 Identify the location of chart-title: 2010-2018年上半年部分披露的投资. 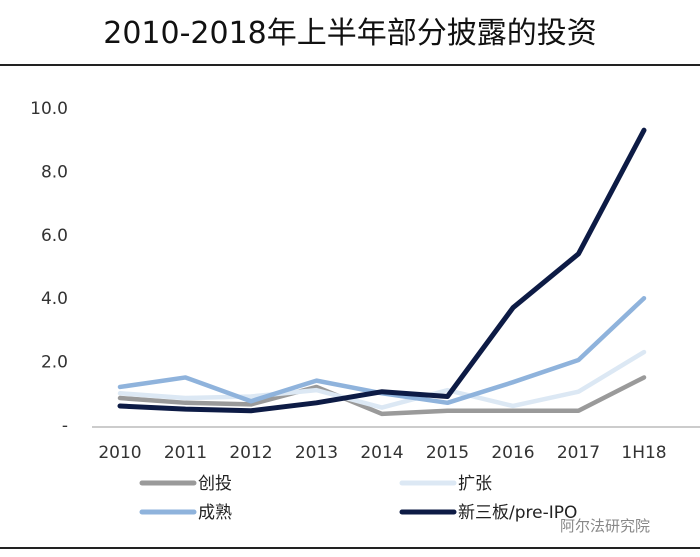
(350, 33).